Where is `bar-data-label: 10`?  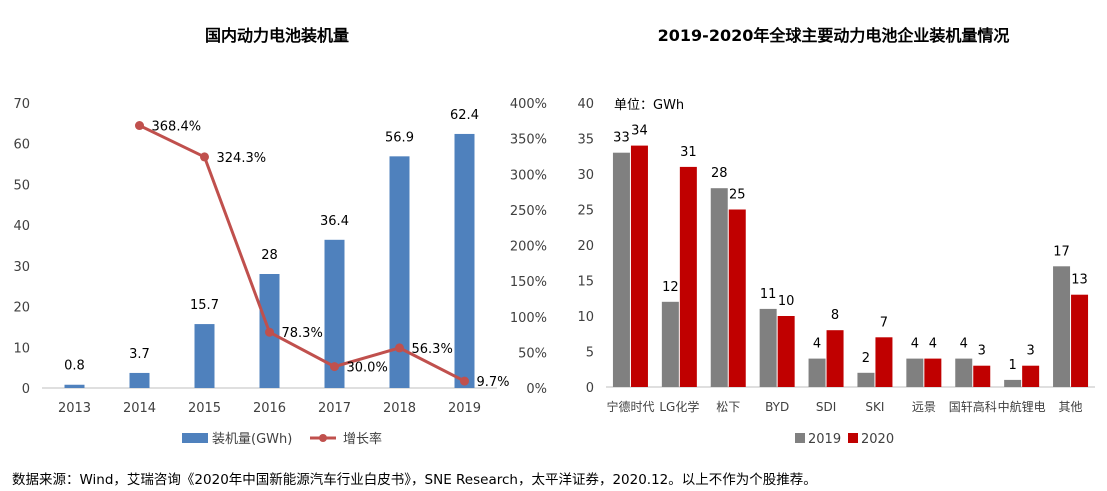 bar-data-label: 10 is located at coordinates (786, 301).